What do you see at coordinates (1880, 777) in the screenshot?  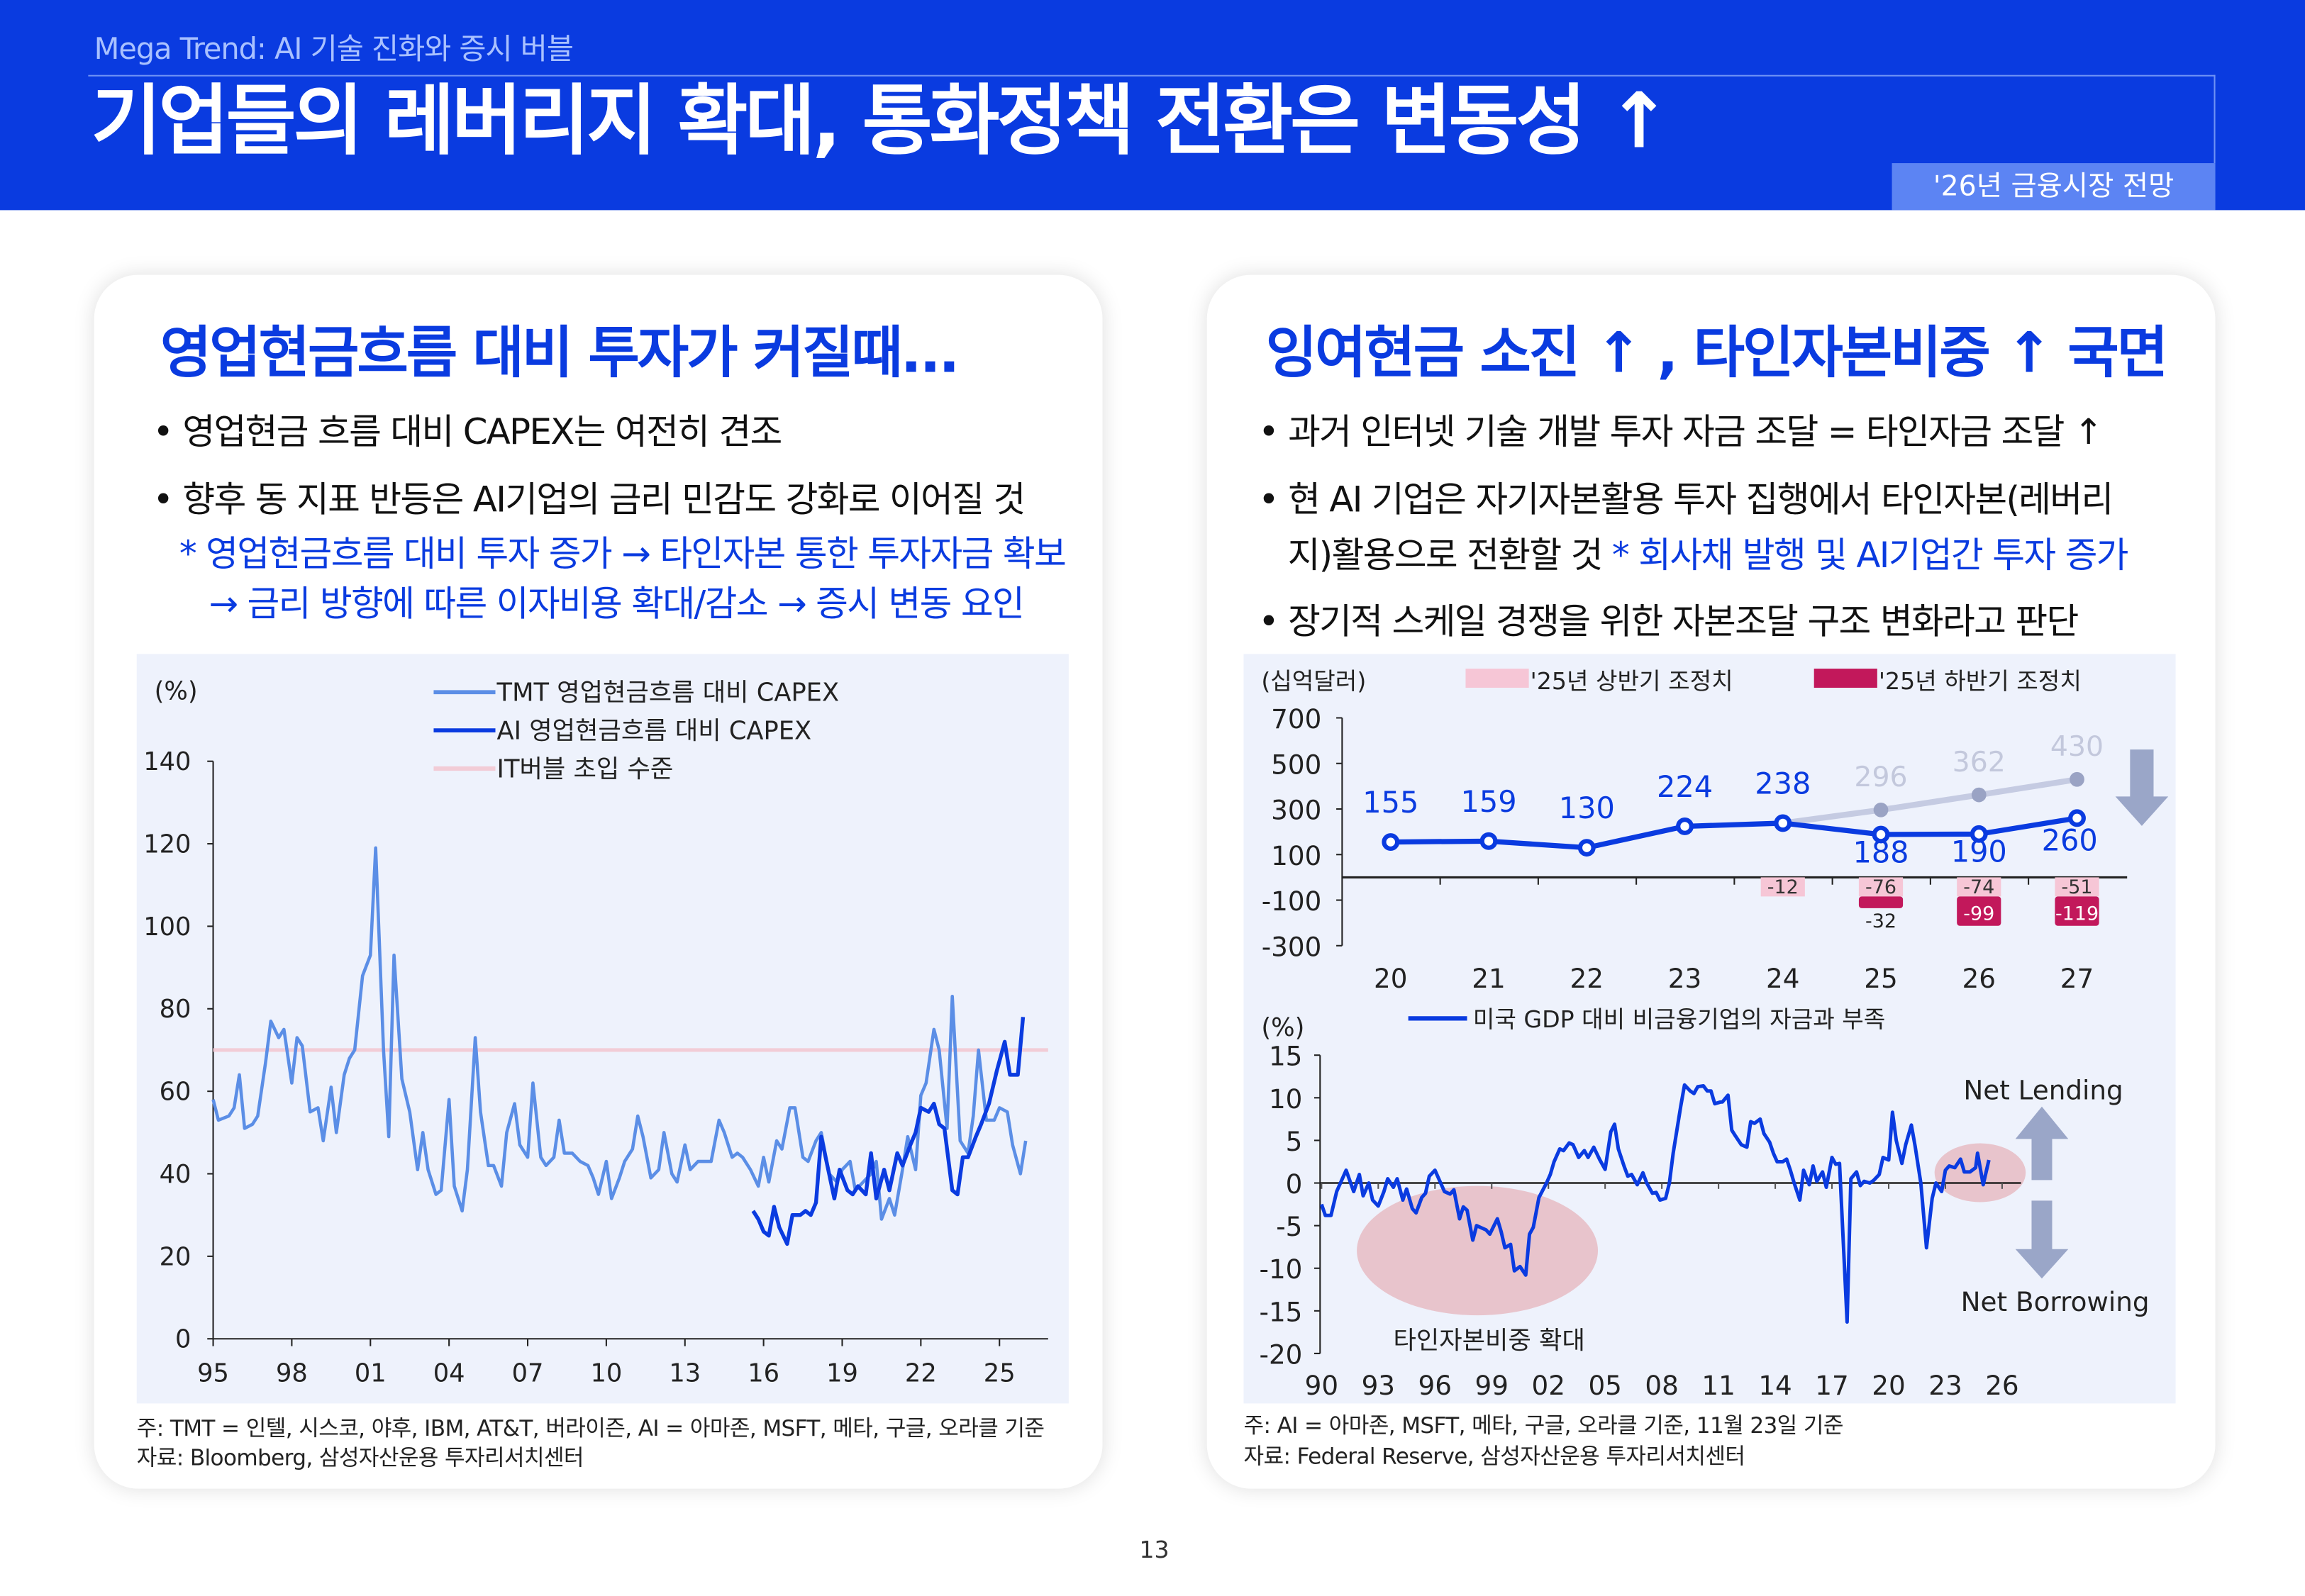 I see `previous-estimate-label: 296` at bounding box center [1880, 777].